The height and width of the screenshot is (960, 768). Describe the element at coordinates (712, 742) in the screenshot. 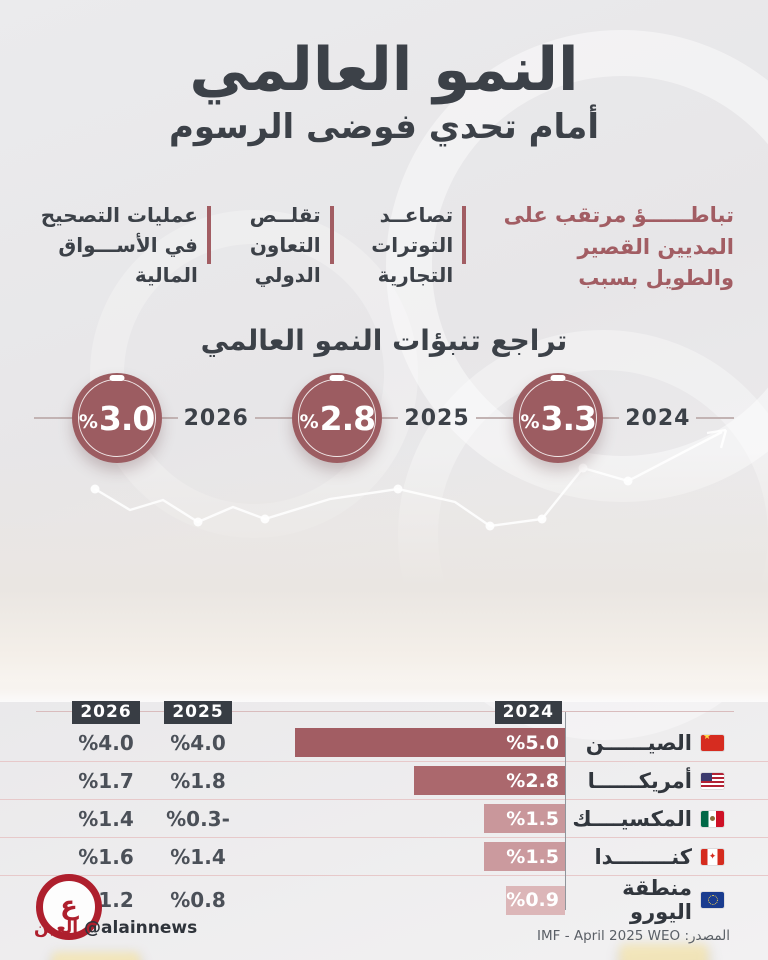

I see `china-flag-icon` at that location.